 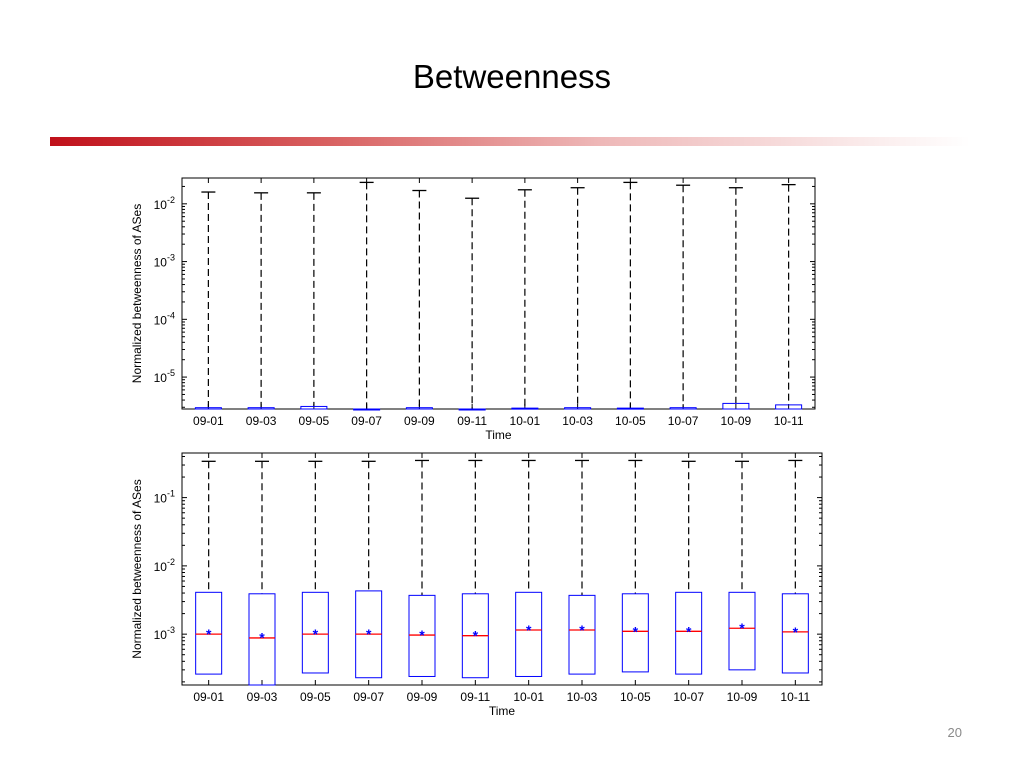 I want to click on y-tick-label: 10⁻⁴, so click(x=164, y=318).